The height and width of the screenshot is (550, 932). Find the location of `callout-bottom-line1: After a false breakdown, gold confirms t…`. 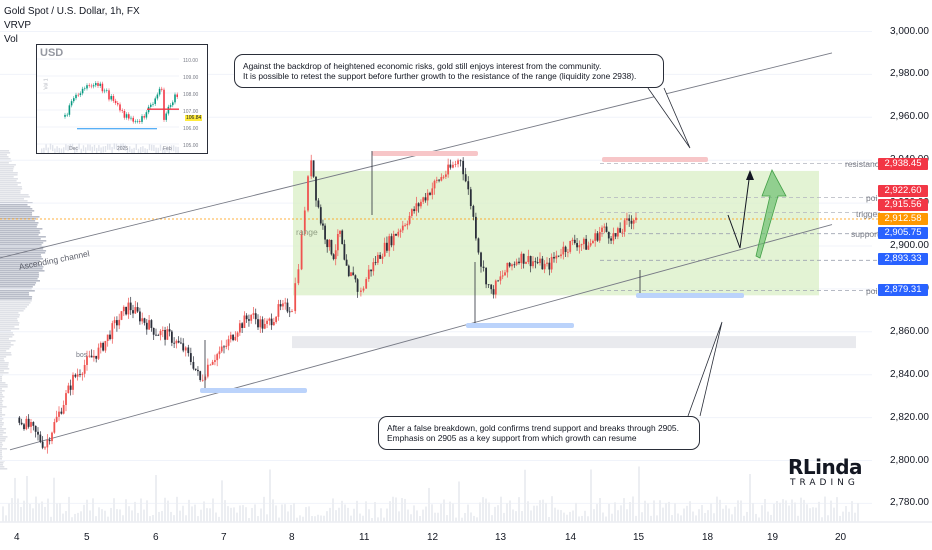

callout-bottom-line1: After a false breakdown, gold confirms t… is located at coordinates (533, 428).